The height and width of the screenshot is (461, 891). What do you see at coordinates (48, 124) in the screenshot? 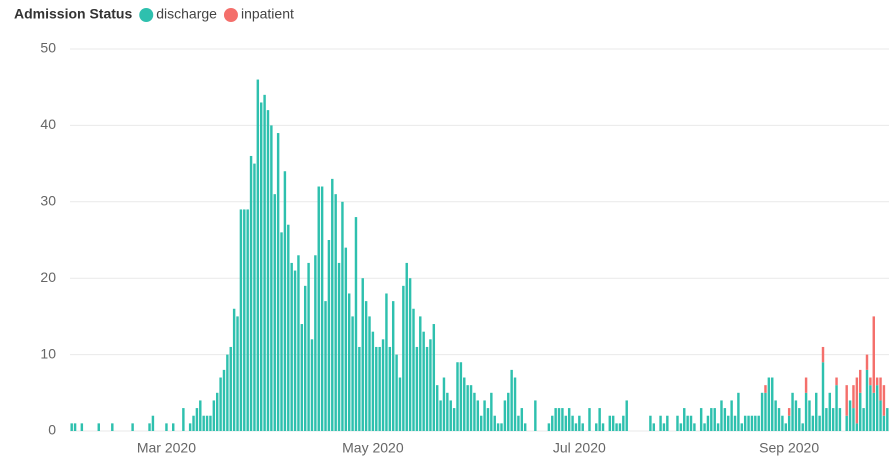
I see `y-tick-label: 40` at bounding box center [48, 124].